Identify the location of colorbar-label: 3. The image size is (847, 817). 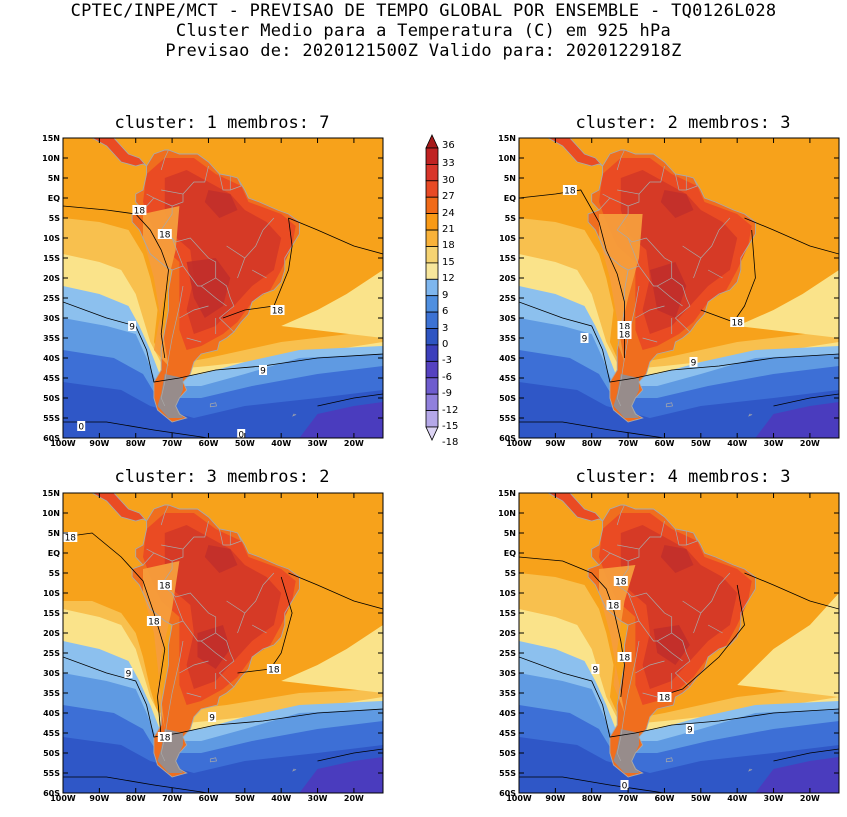
(445, 328).